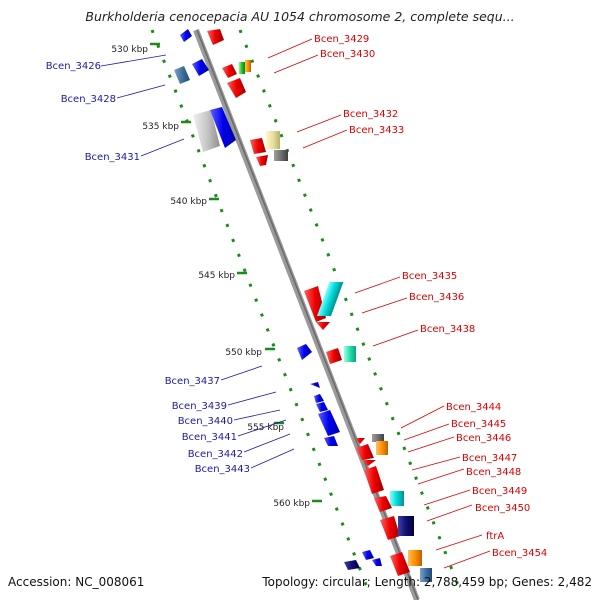  I want to click on gene-label: Bcen_3447, so click(489, 458).